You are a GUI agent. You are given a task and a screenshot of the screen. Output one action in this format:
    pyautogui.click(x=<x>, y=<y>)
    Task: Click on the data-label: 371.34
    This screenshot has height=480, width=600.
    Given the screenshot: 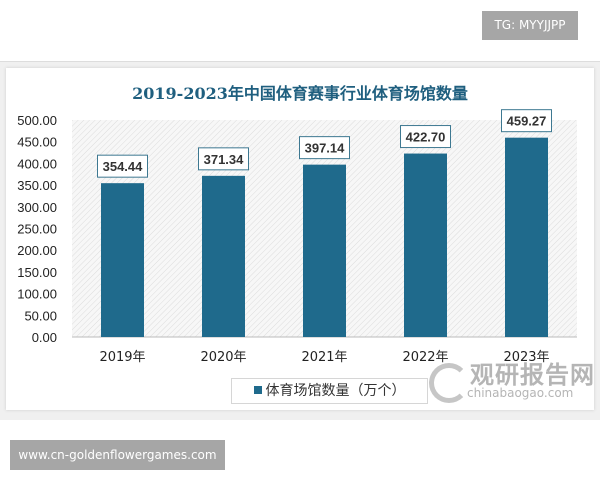 What is the action you would take?
    pyautogui.click(x=224, y=159)
    